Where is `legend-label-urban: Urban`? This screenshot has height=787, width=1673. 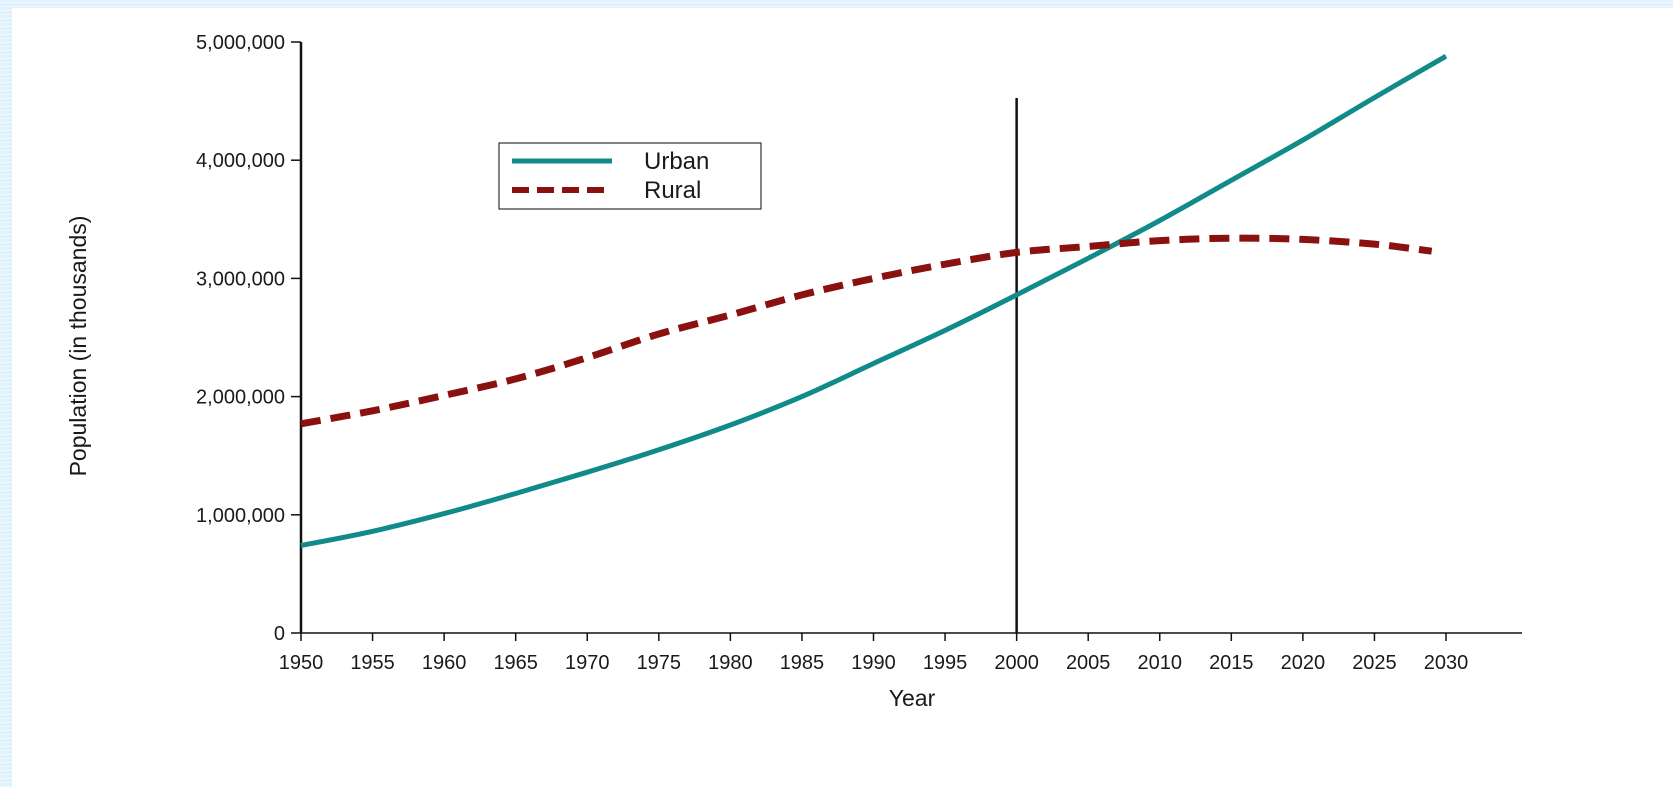 legend-label-urban: Urban is located at coordinates (676, 161).